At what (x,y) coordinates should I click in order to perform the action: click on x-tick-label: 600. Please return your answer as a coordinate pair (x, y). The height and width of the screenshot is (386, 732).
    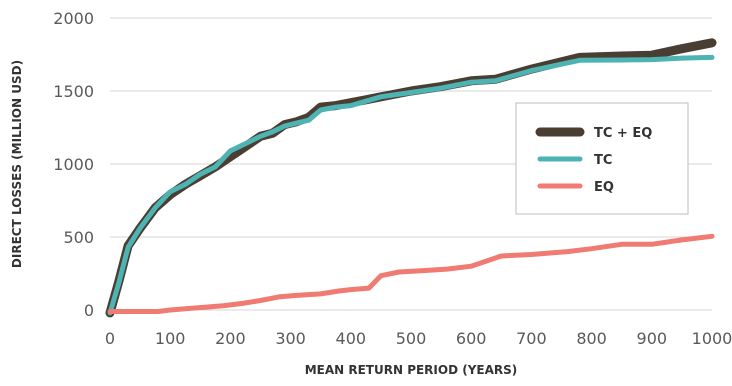
    Looking at the image, I should click on (471, 338).